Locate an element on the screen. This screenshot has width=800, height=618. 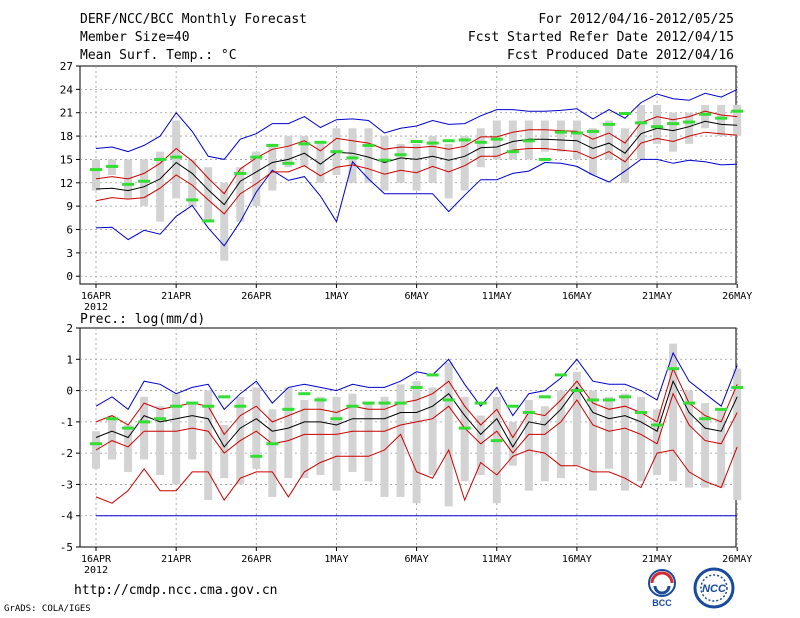
bcc-logo-icon: BCC is located at coordinates (662, 588).